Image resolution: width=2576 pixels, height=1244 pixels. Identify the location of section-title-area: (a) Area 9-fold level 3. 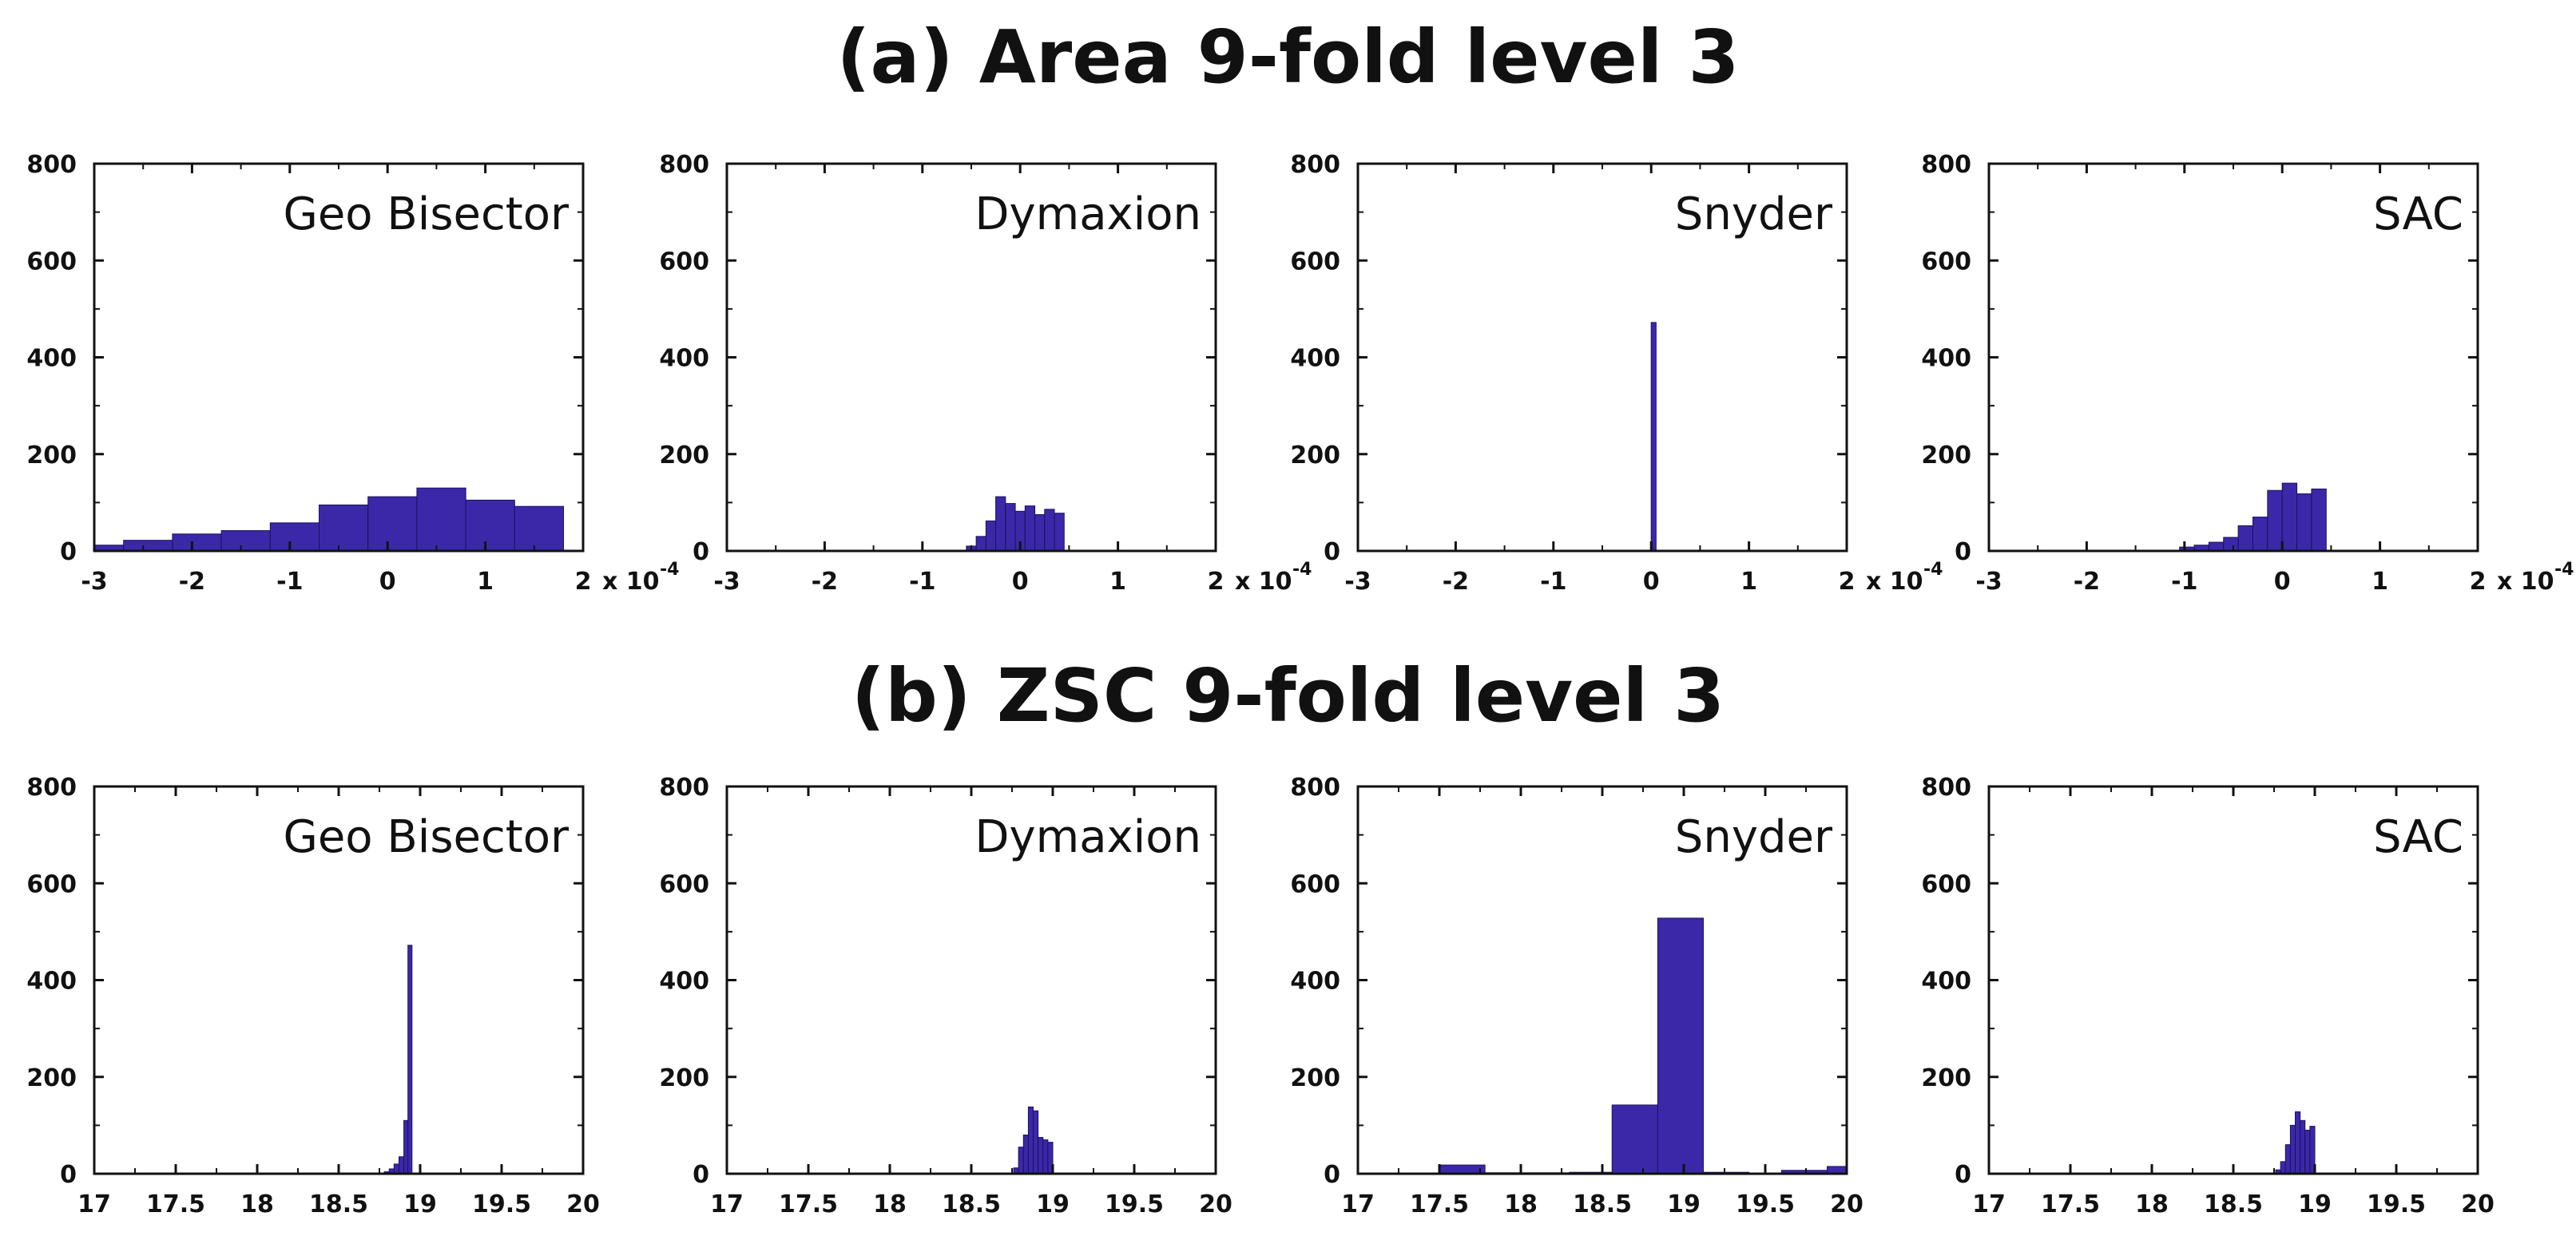
(1288, 57).